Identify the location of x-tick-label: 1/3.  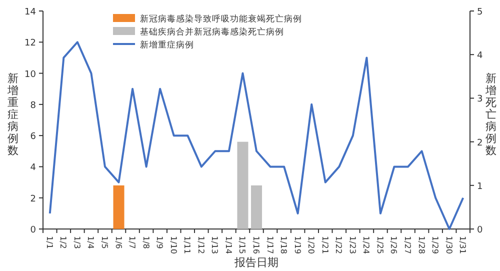
(77, 242).